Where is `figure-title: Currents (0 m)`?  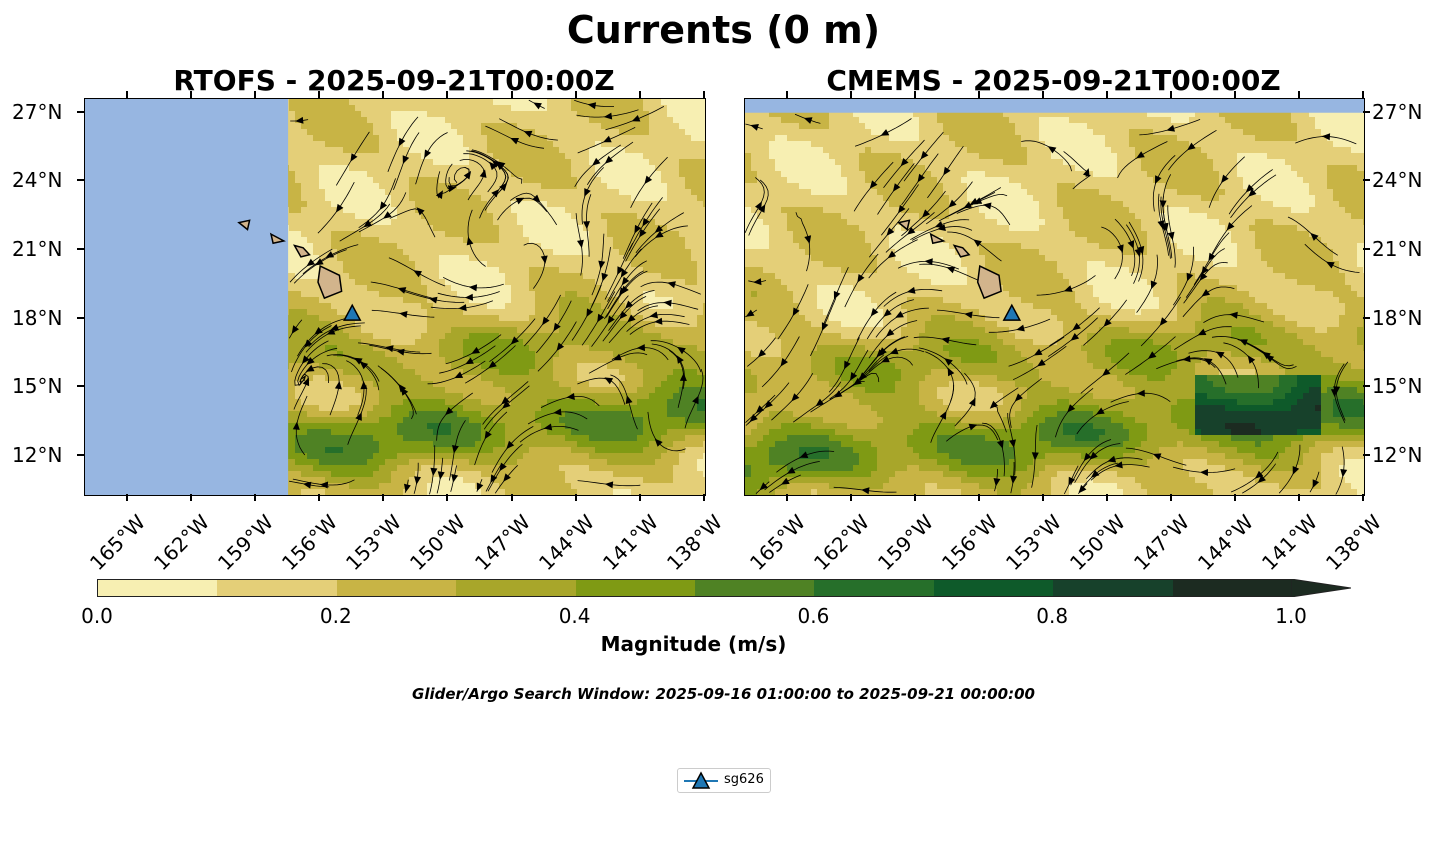
figure-title: Currents (0 m) is located at coordinates (723, 30).